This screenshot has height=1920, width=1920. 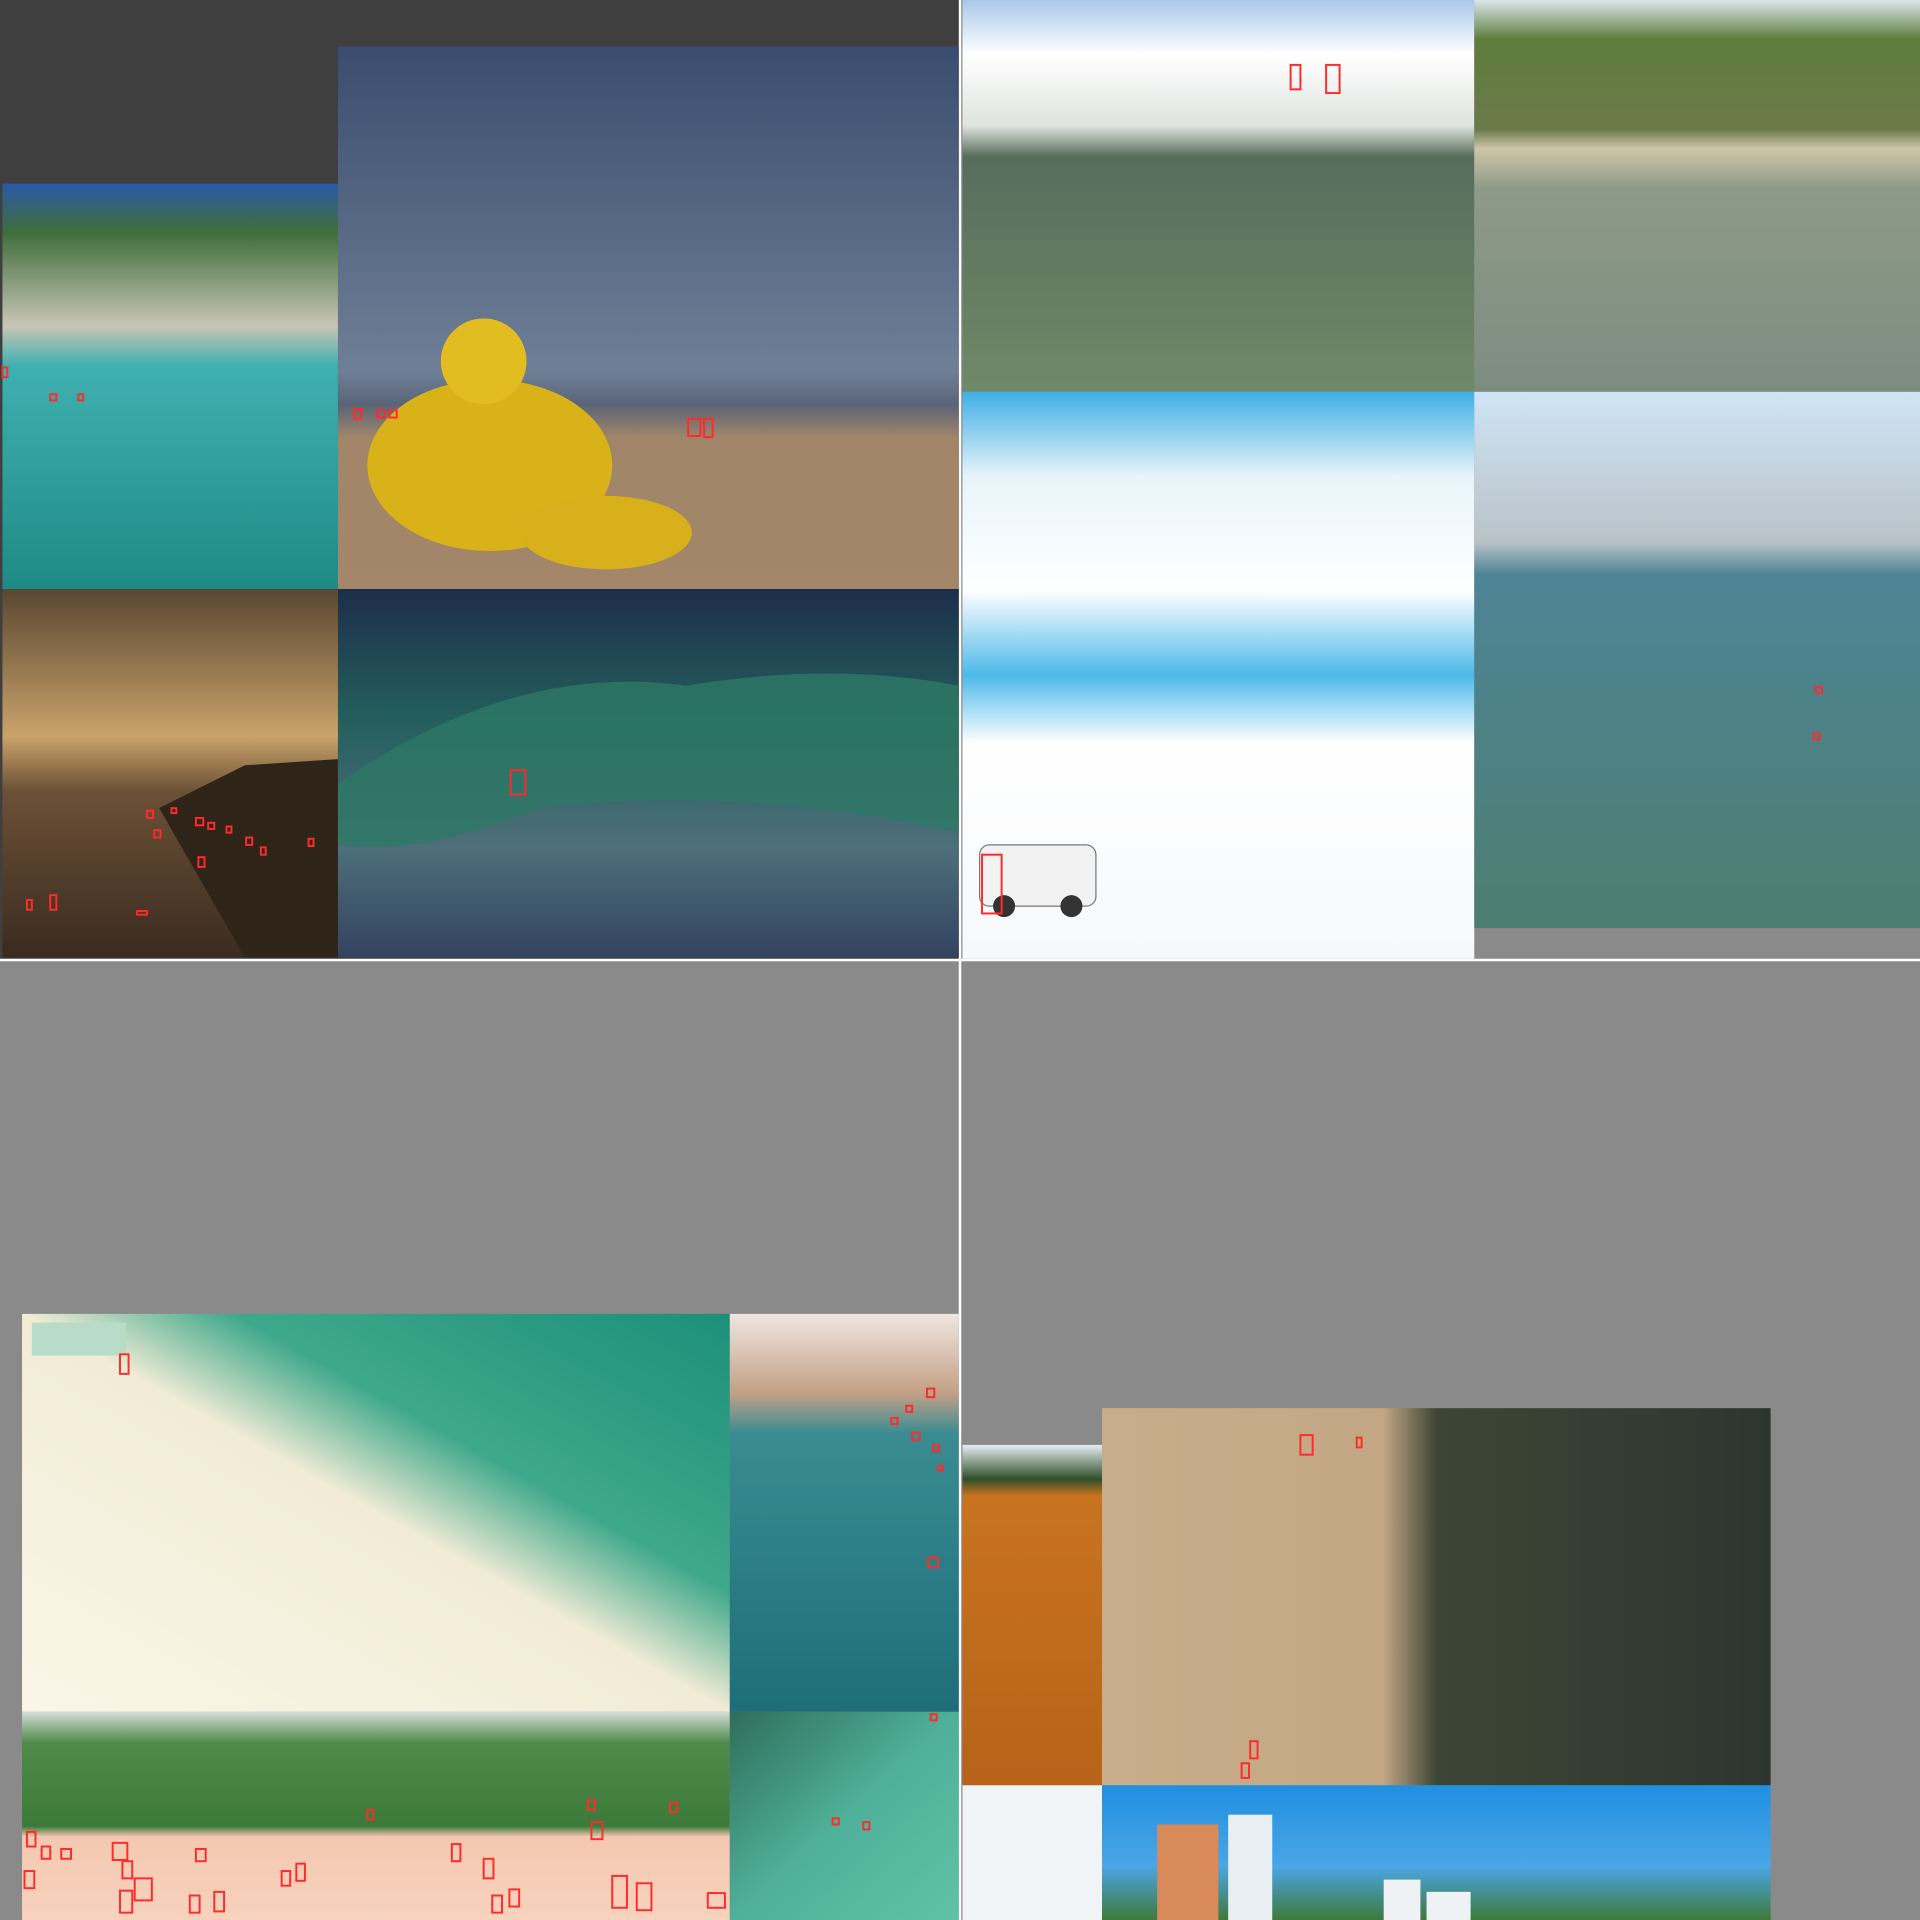 What do you see at coordinates (248, 858) in the screenshot?
I see `cliff` at bounding box center [248, 858].